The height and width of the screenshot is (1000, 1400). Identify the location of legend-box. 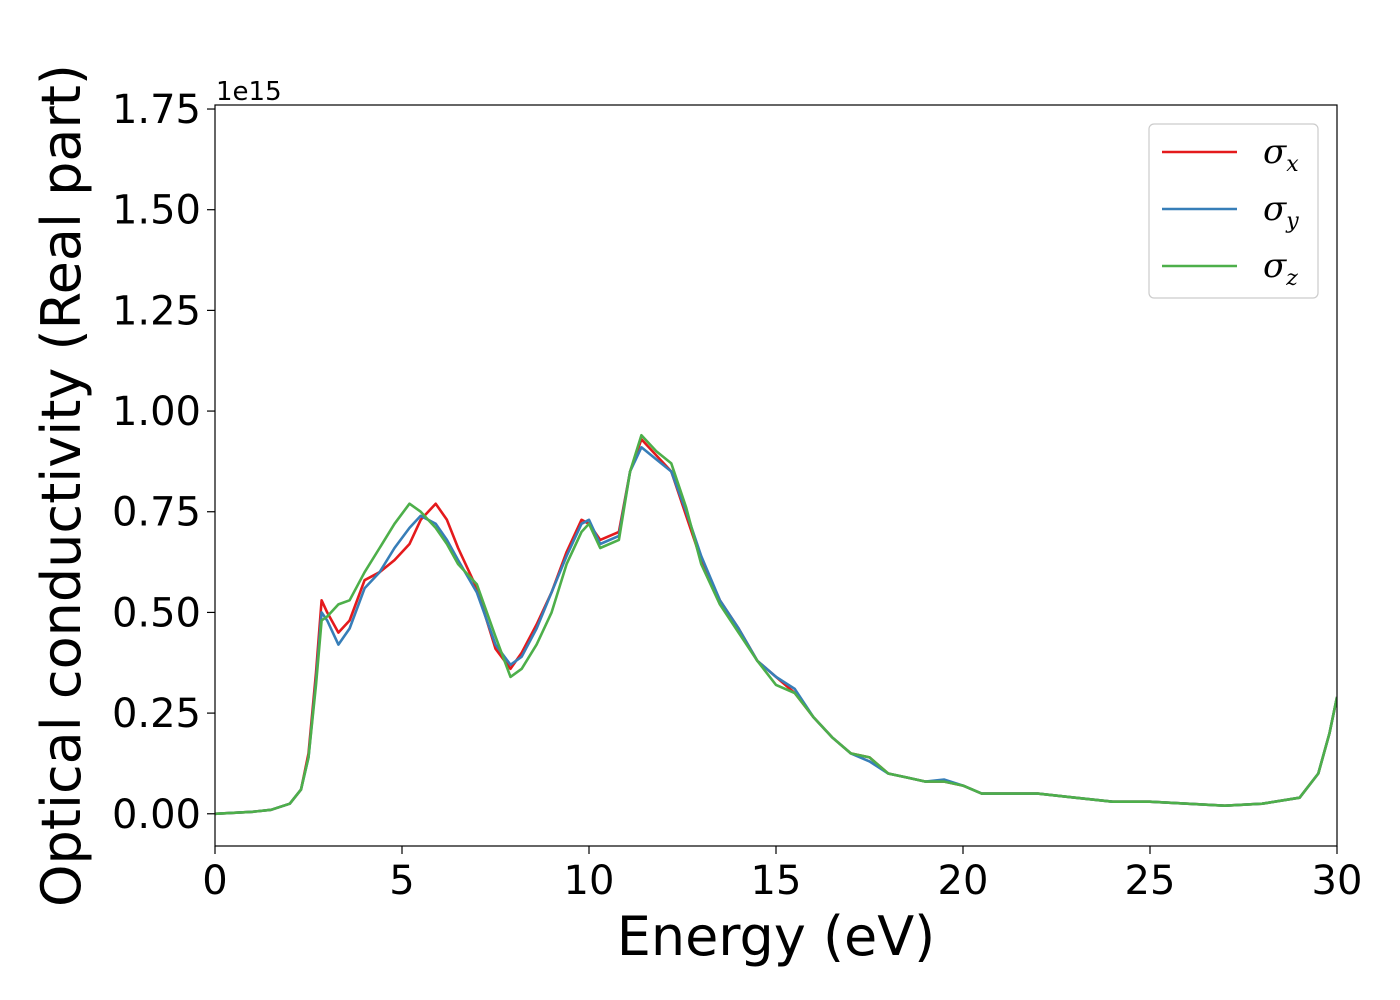
(1233, 211).